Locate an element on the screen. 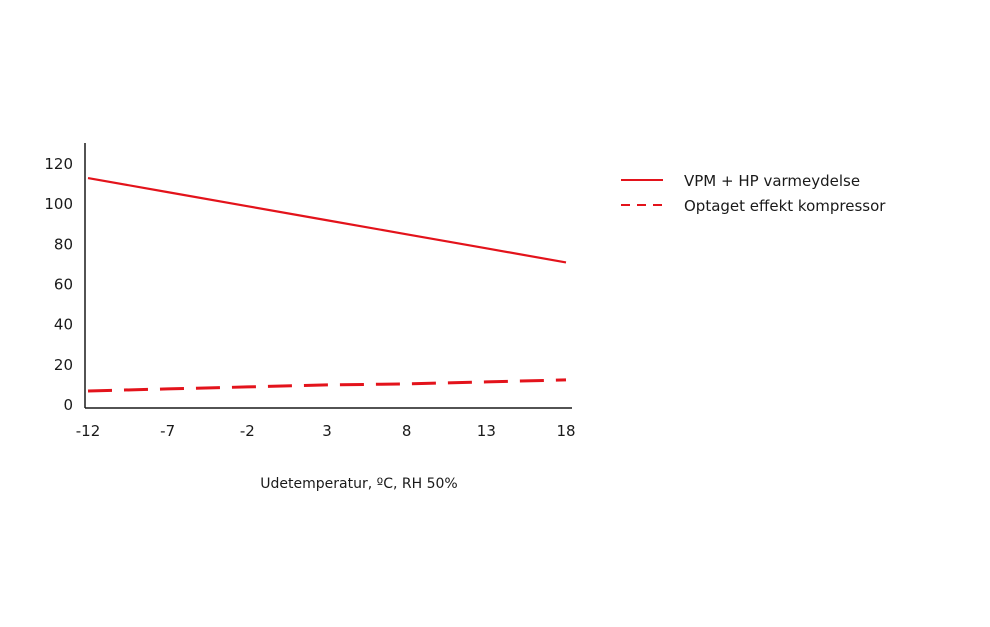 Image resolution: width=990 pixels, height=627 pixels. y-tick-labels: 0 20 40 60 80 100 120 is located at coordinates (58, 284).